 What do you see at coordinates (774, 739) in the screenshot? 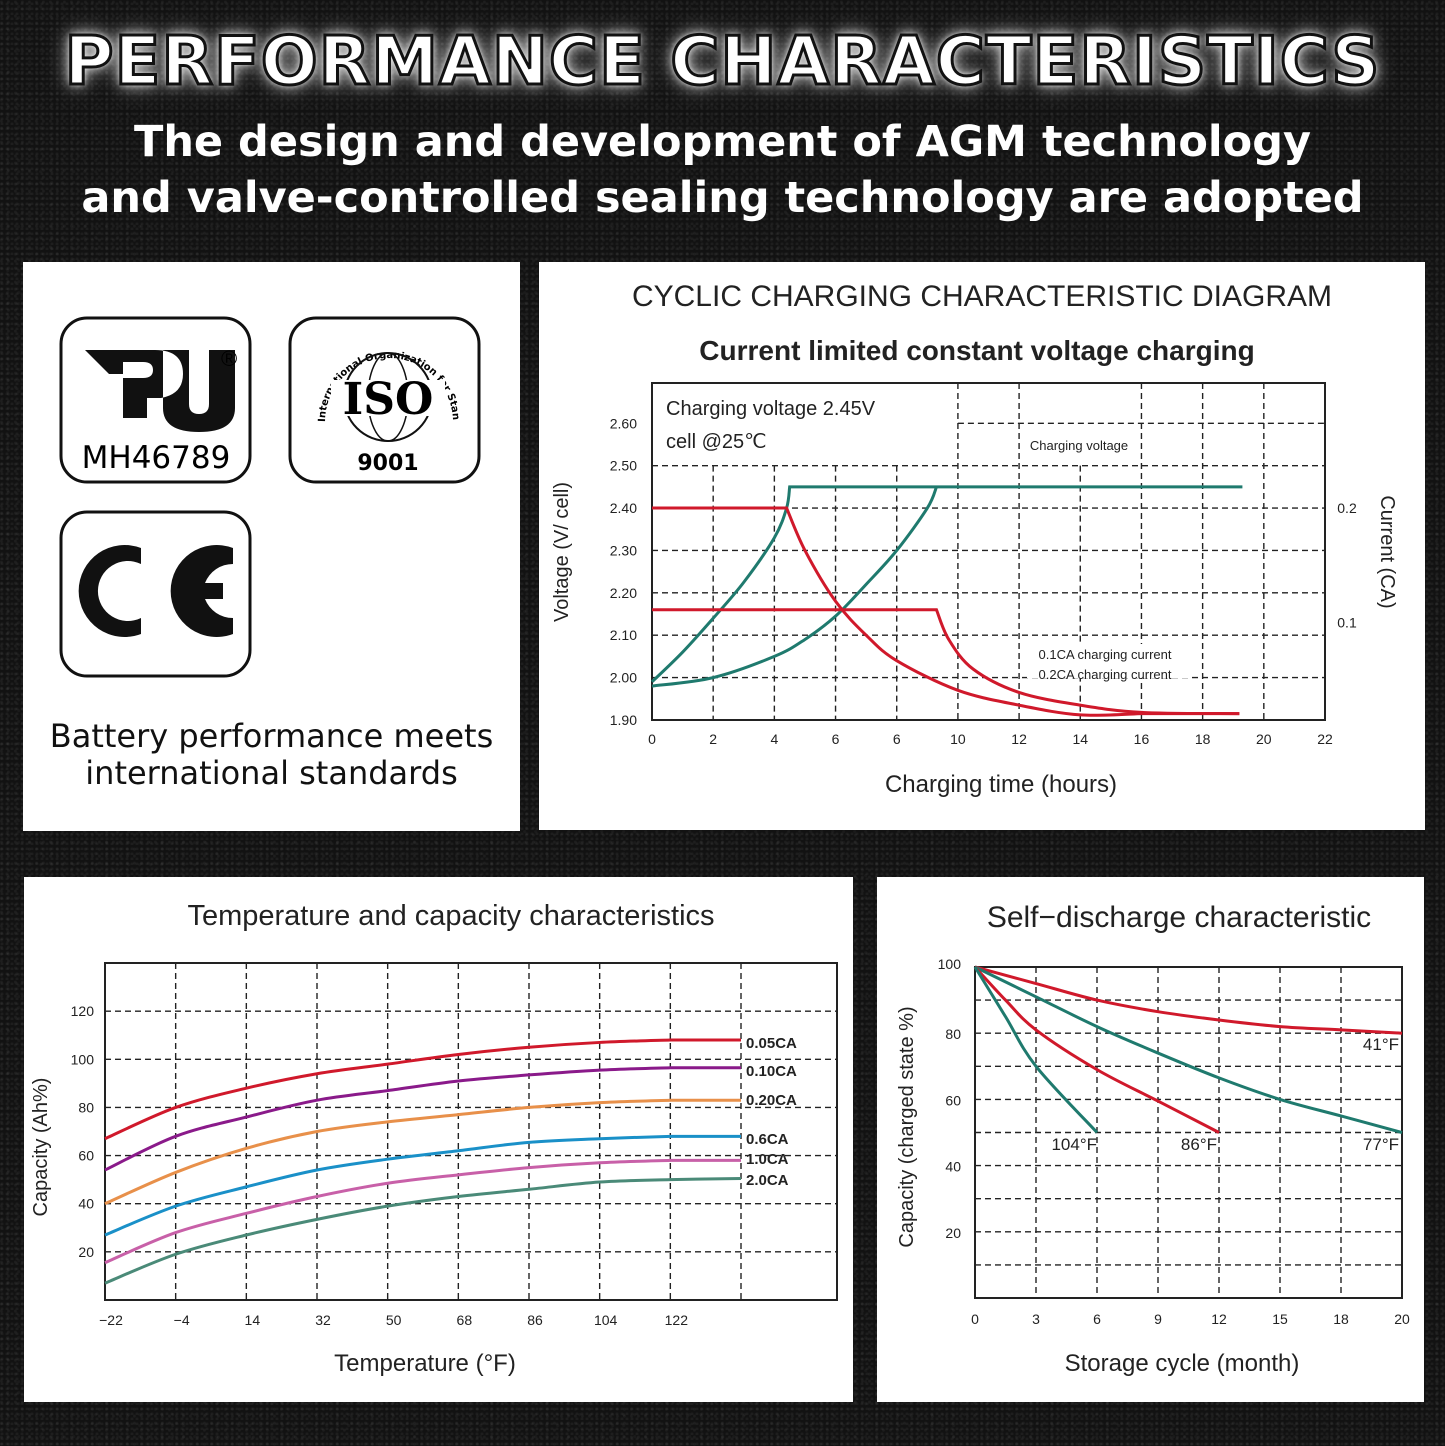
I see `x-tick-label: 4` at bounding box center [774, 739].